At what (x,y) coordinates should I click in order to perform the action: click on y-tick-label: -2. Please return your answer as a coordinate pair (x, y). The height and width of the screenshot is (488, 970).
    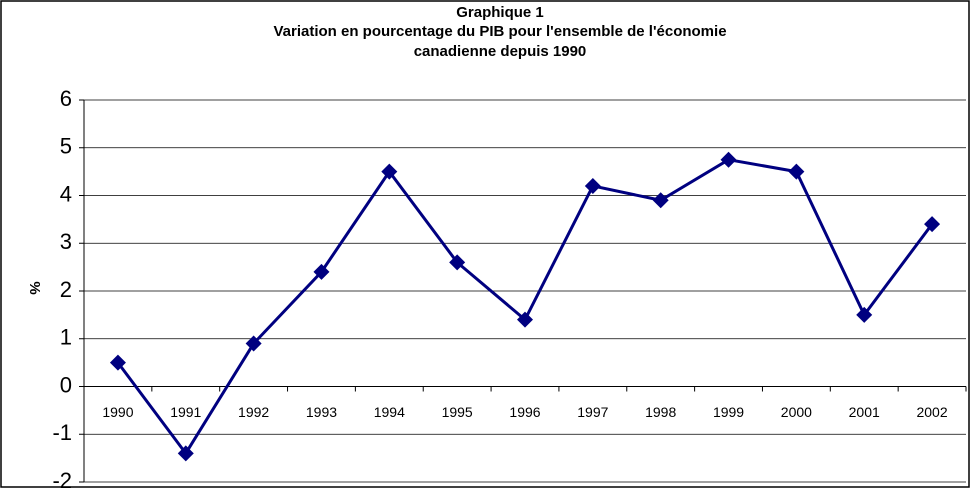
    Looking at the image, I should click on (62, 478).